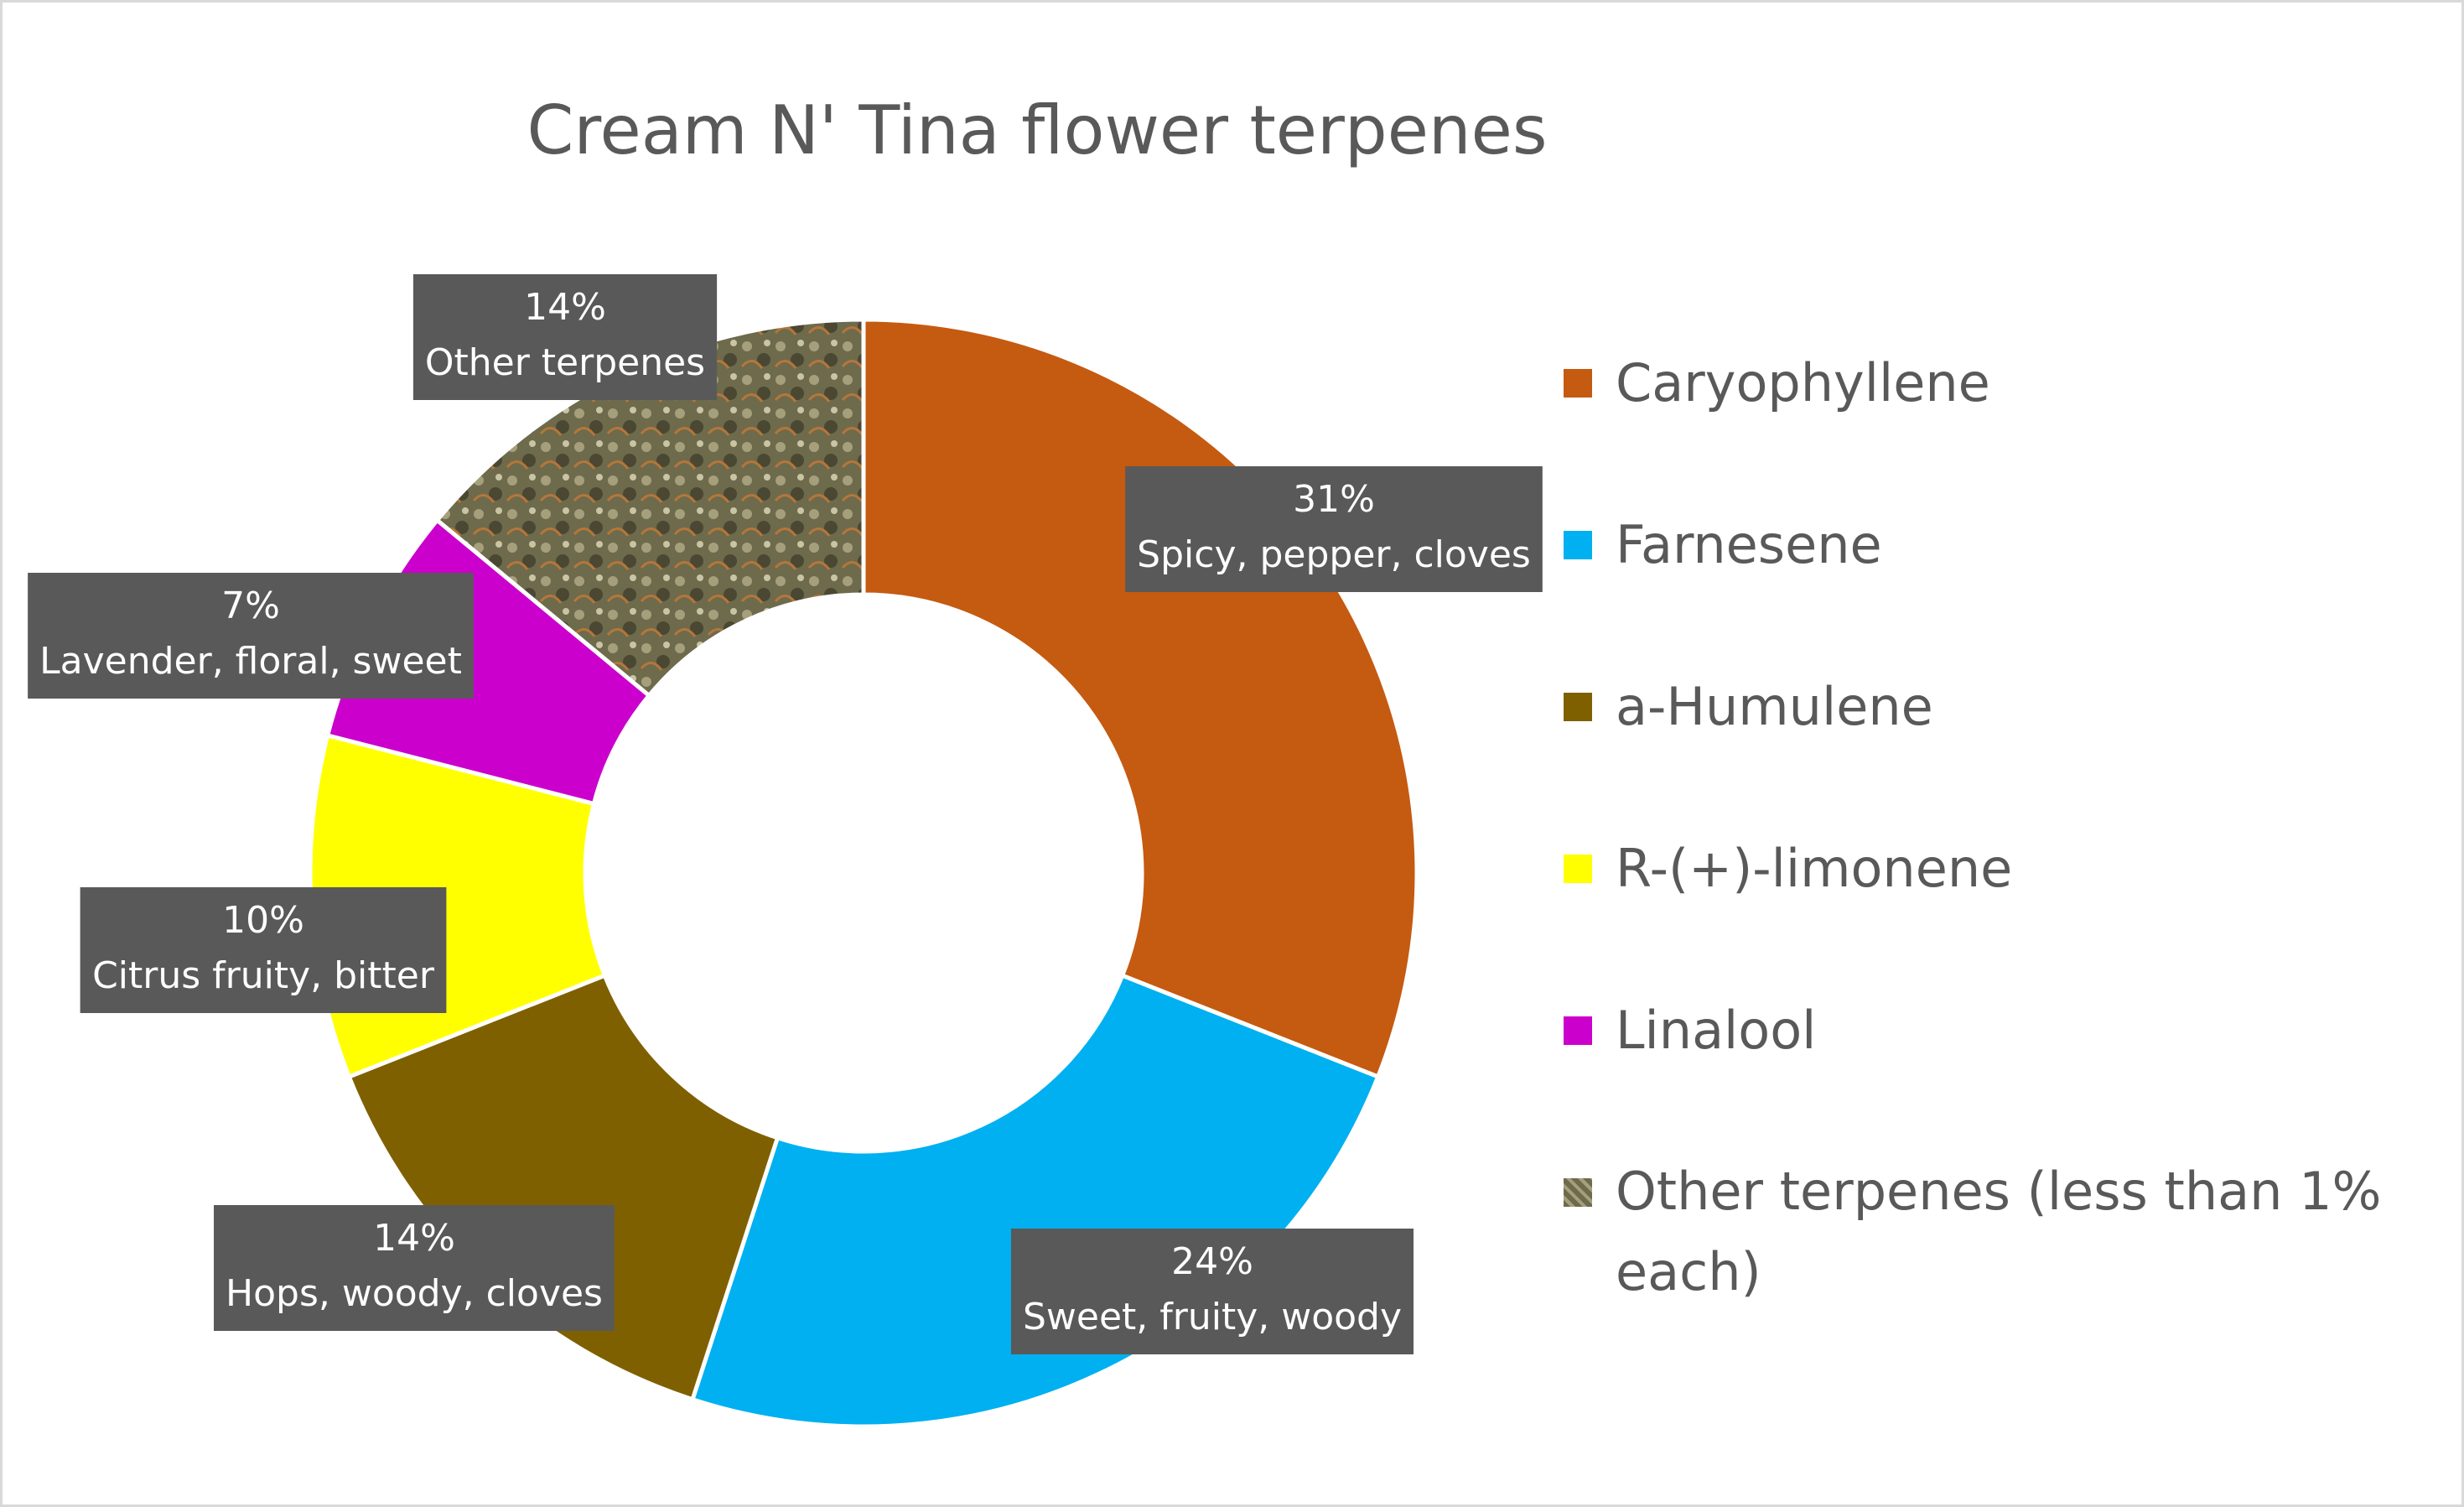  Describe the element at coordinates (1716, 1030) in the screenshot. I see `legend-label: Linalool` at that location.